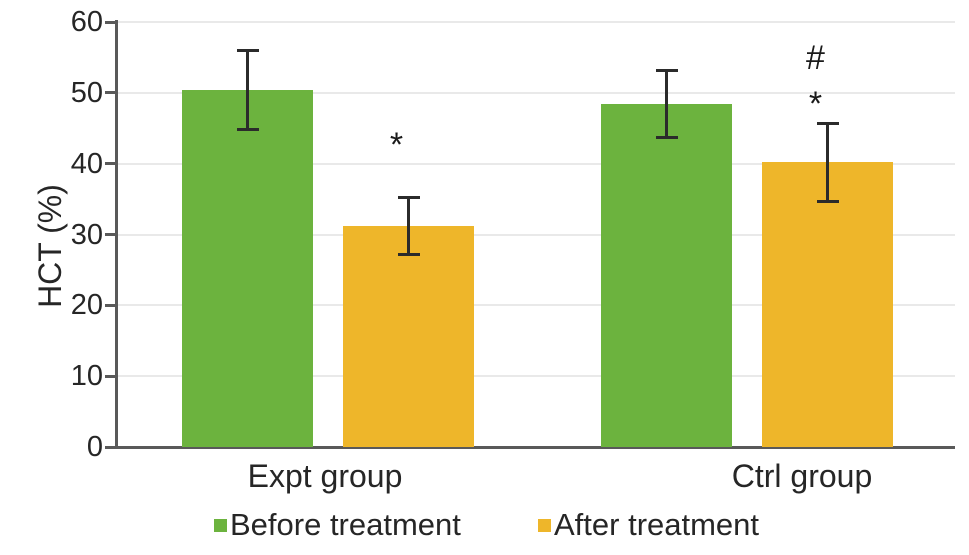 This screenshot has width=969, height=555. I want to click on y-tick-label-60: 60, so click(86, 22).